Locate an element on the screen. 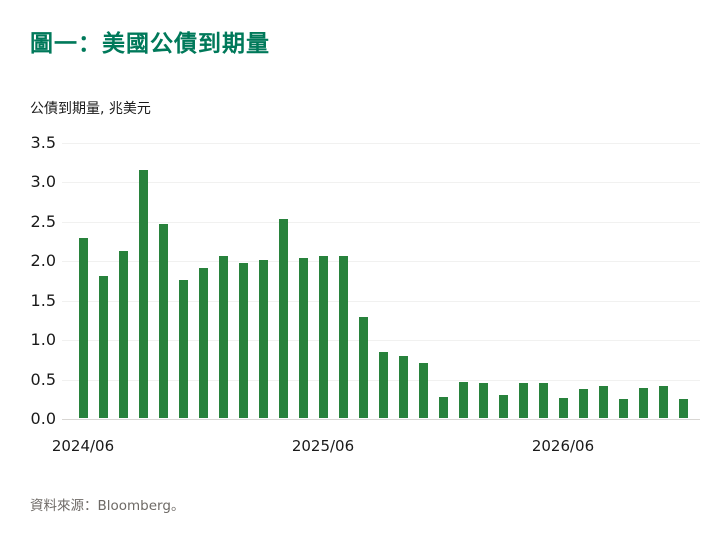  x-tick-label: 2024/06 is located at coordinates (83, 446).